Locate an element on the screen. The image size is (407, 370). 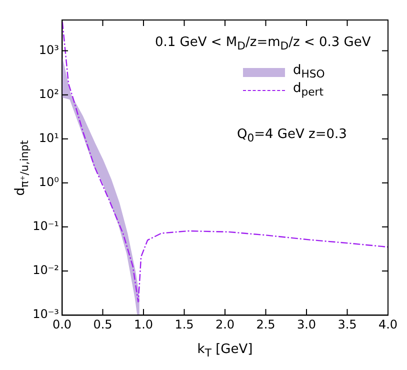
x-axis-title: k$_{T}$ [GeV] is located at coordinates (225, 351).